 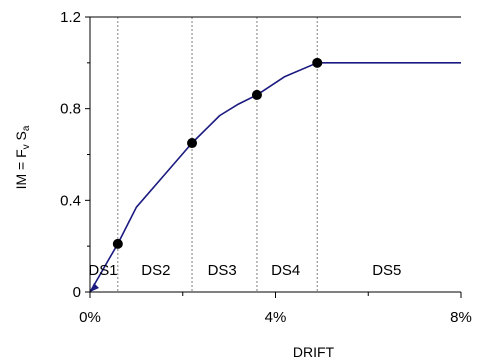 I want to click on y-axis-label-sub2: a, so click(x=26, y=128).